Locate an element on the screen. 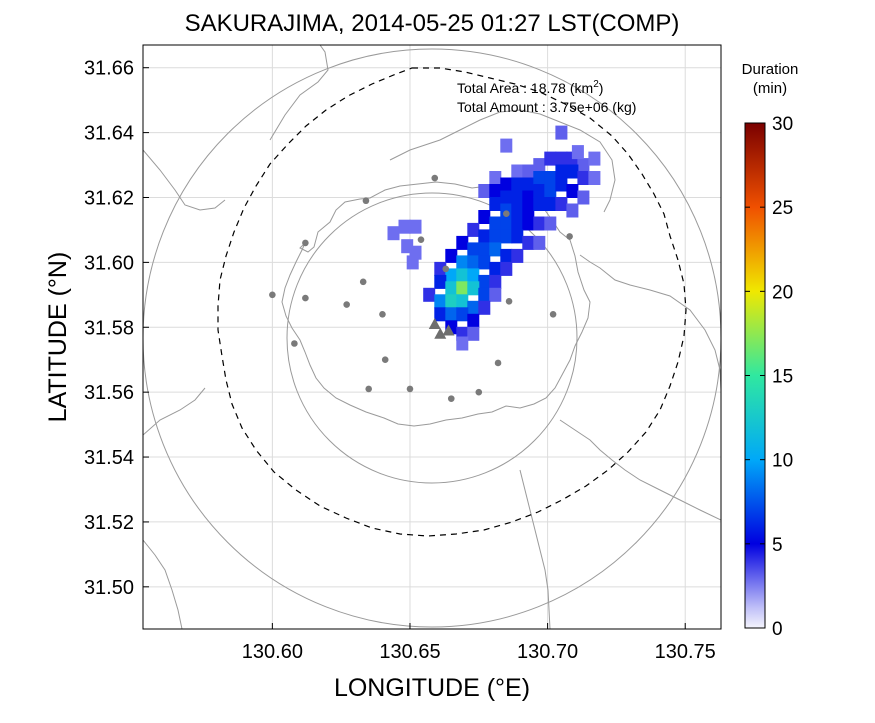 The width and height of the screenshot is (875, 723). coast-sw is located at coordinates (163, 584).